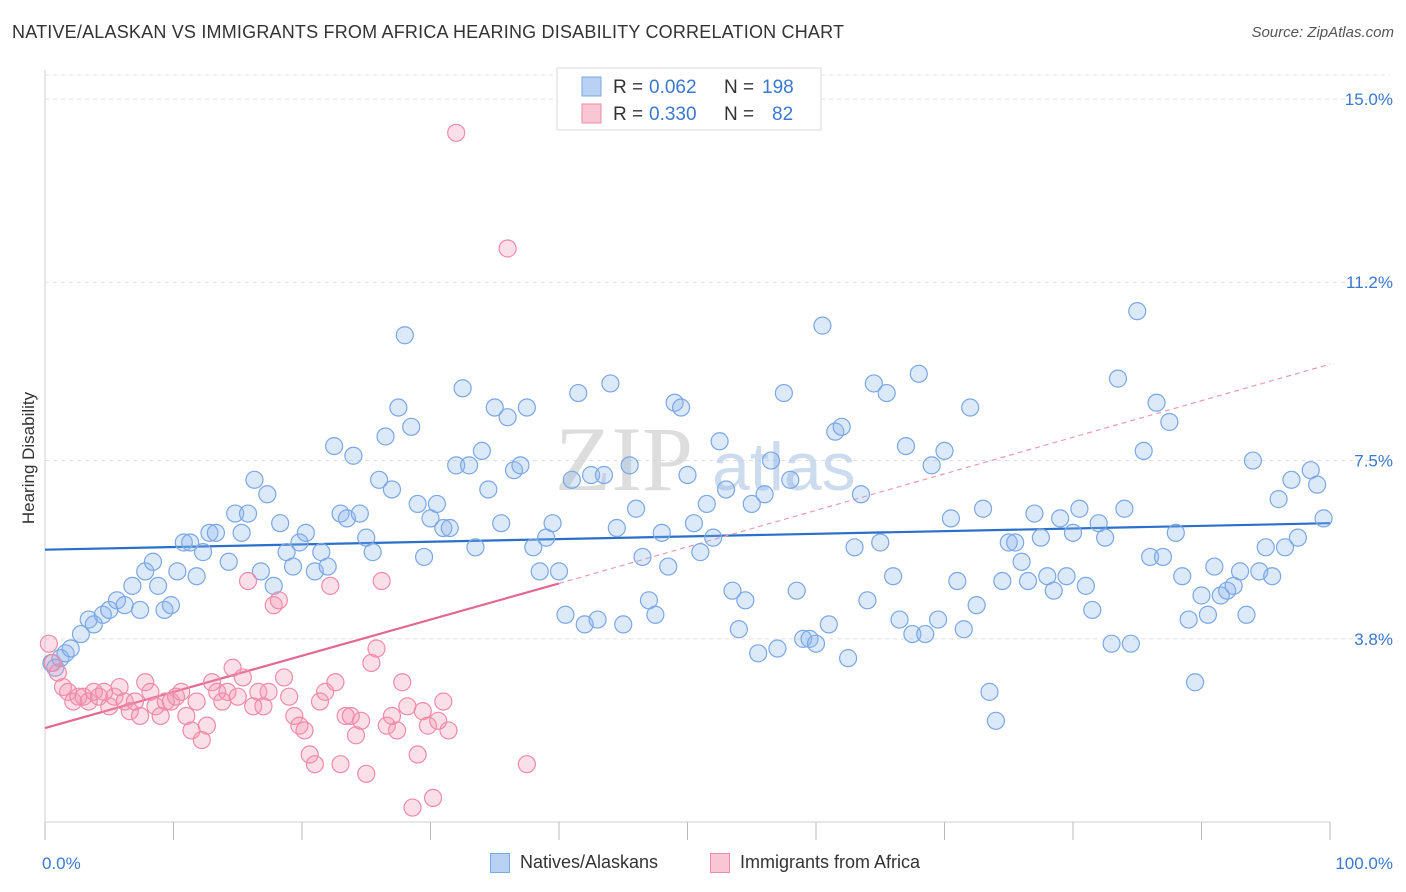 This screenshot has width=1406, height=892. Describe the element at coordinates (628, 87) in the screenshot. I see `legend-r-label-1: R =` at that location.